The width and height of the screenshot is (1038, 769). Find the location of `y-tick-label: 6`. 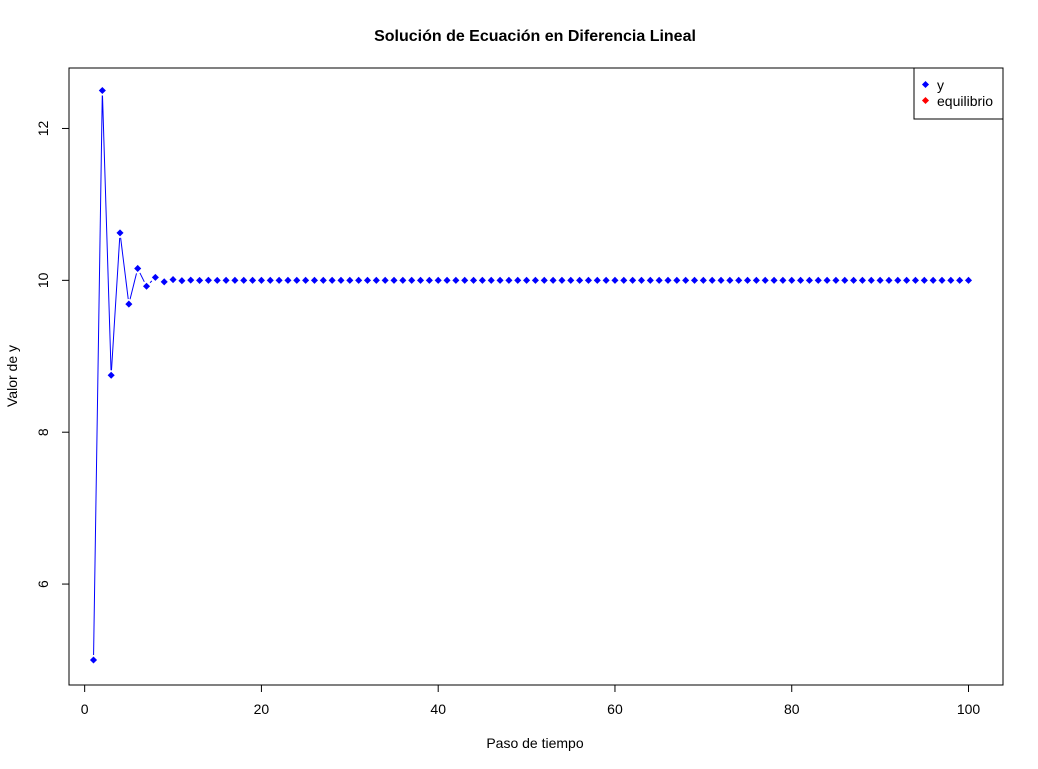

y-tick-label: 6 is located at coordinates (43, 584).